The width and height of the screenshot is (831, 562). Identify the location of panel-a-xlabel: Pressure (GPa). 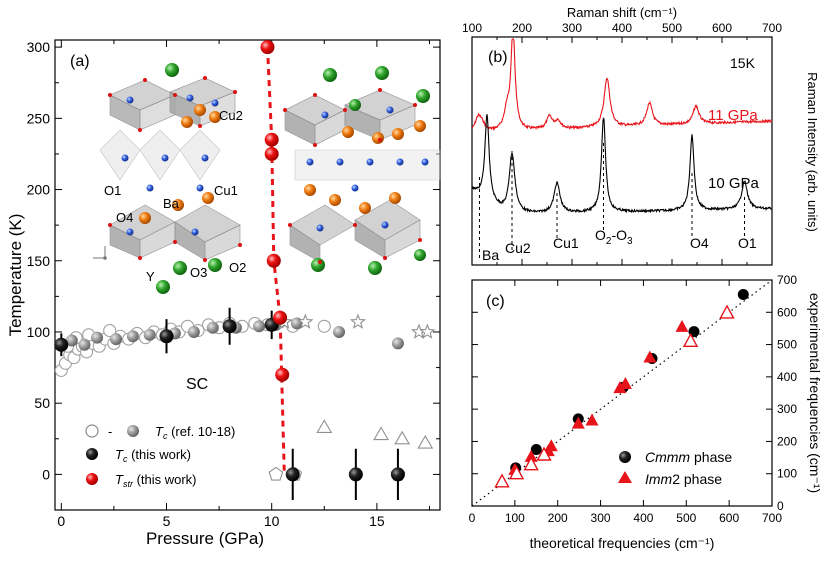
(205, 538).